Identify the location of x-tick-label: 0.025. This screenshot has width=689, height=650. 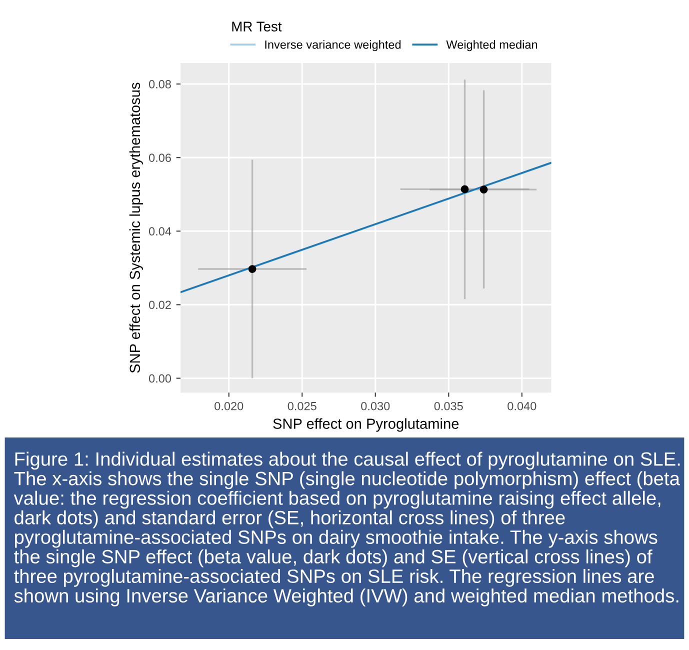
(302, 406).